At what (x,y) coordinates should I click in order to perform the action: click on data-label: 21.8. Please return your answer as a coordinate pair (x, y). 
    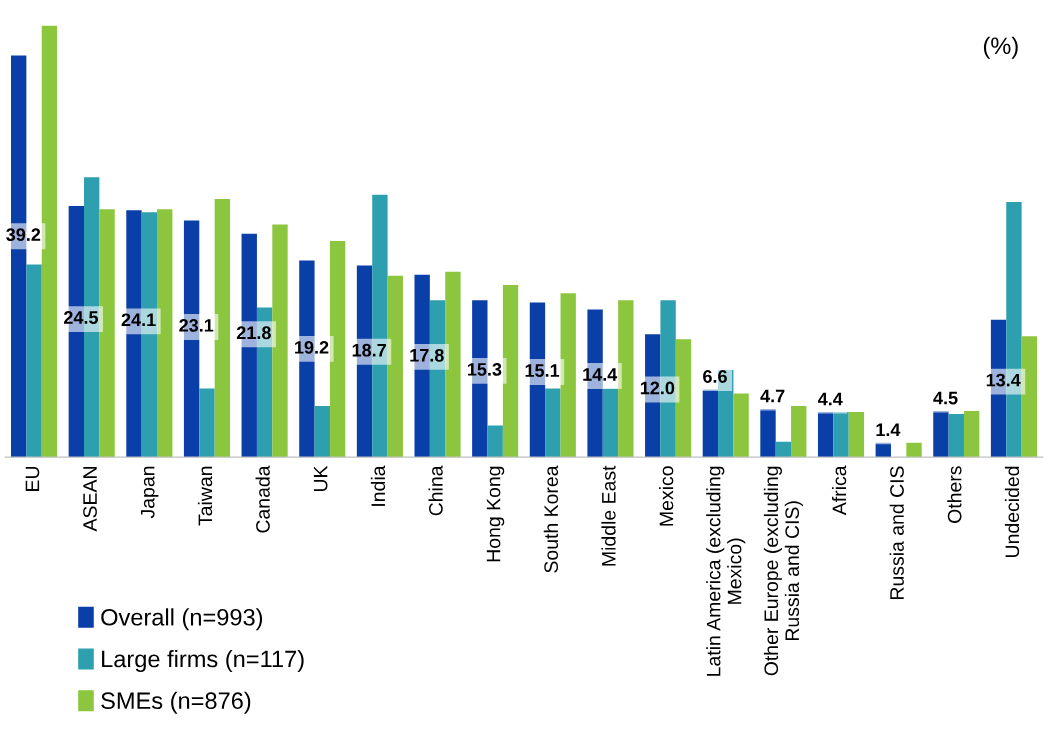
    Looking at the image, I should click on (253, 333).